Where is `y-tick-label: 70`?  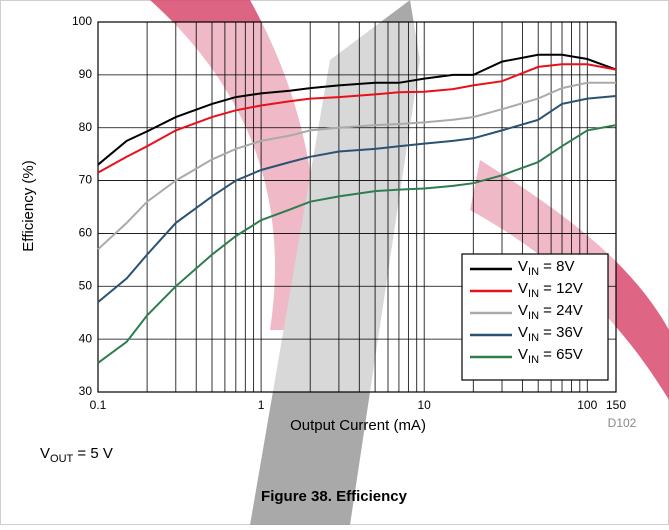 y-tick-label: 70 is located at coordinates (86, 180).